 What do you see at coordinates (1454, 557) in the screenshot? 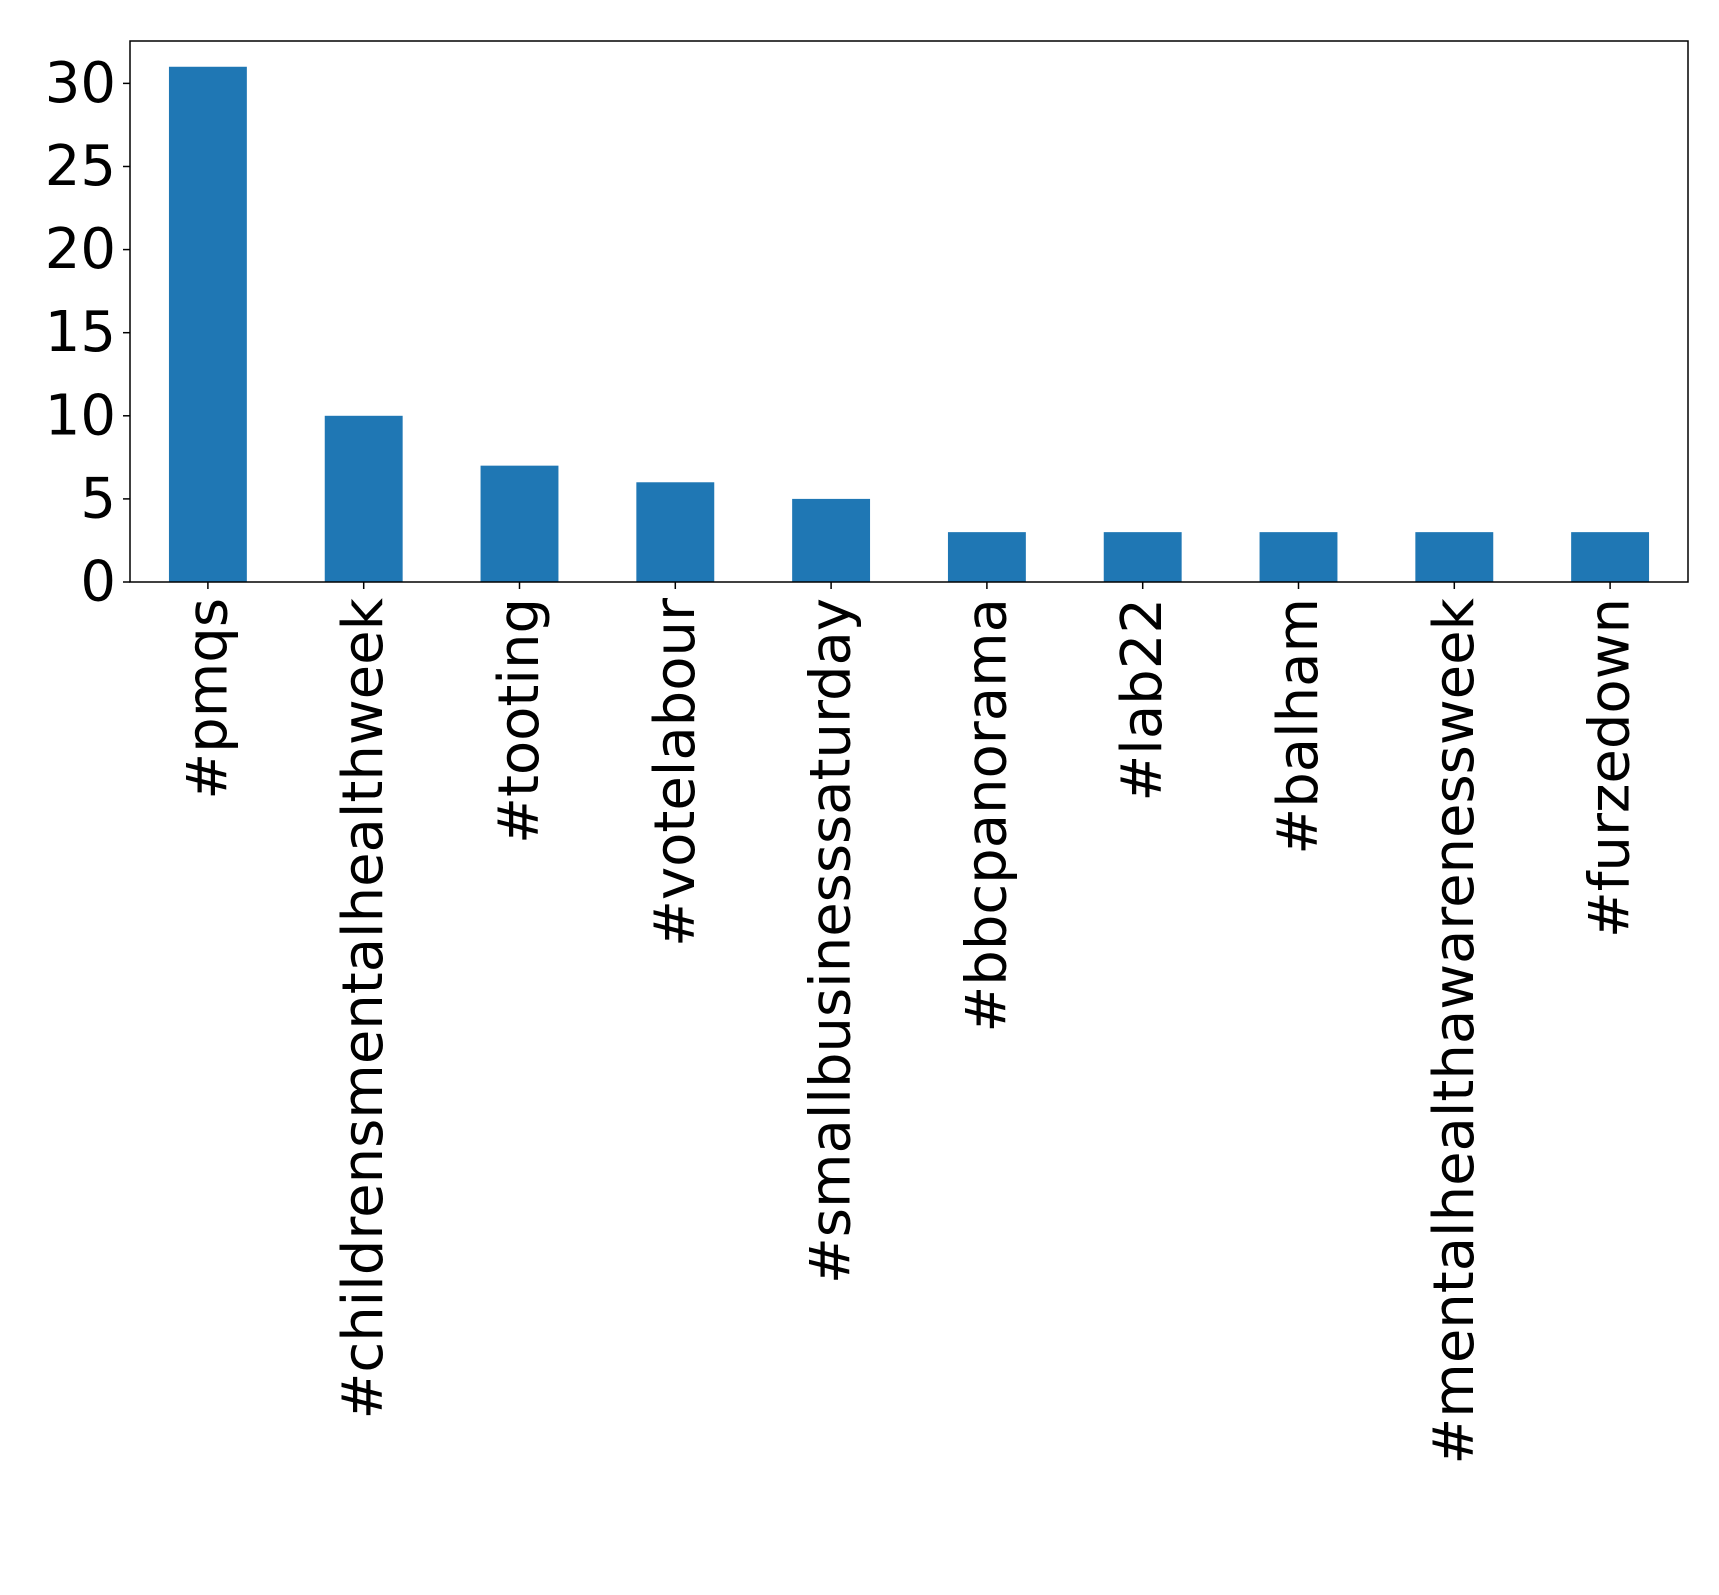
I see `bar-mentalhealthawarenessweek` at bounding box center [1454, 557].